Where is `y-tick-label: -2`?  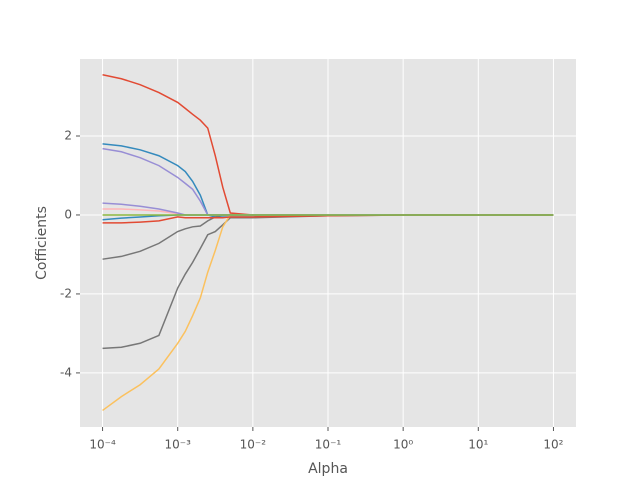 y-tick-label: -2 is located at coordinates (66, 293).